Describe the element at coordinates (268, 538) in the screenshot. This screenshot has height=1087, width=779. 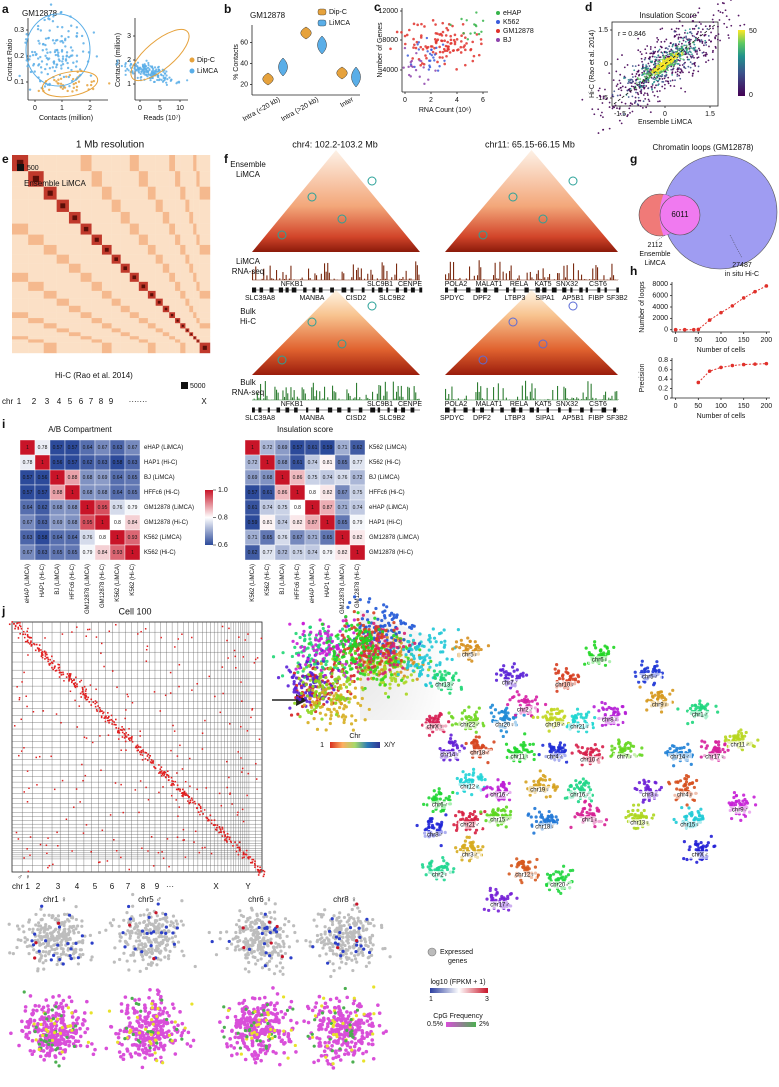
I see `cell-value: 0.65` at that location.